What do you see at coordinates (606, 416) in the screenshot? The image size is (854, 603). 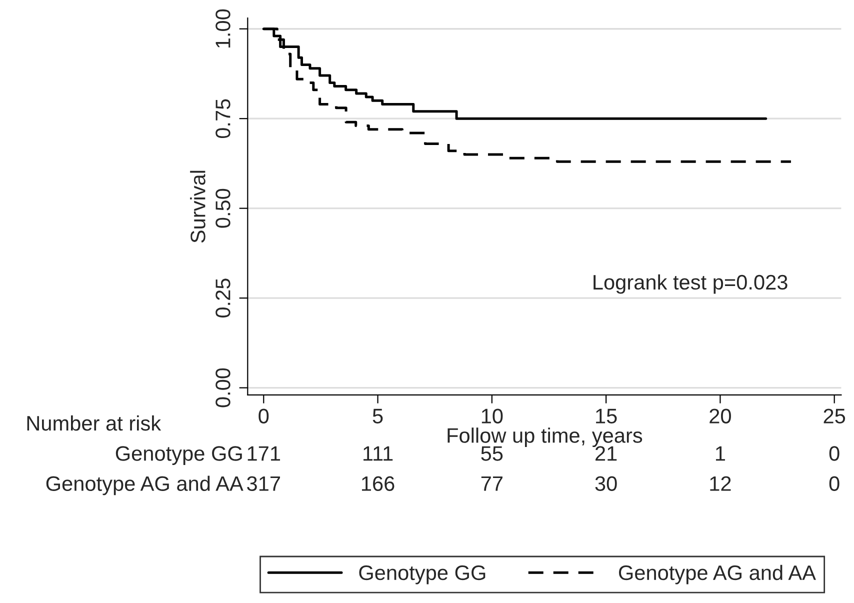 I see `x-tick-label: 15` at bounding box center [606, 416].